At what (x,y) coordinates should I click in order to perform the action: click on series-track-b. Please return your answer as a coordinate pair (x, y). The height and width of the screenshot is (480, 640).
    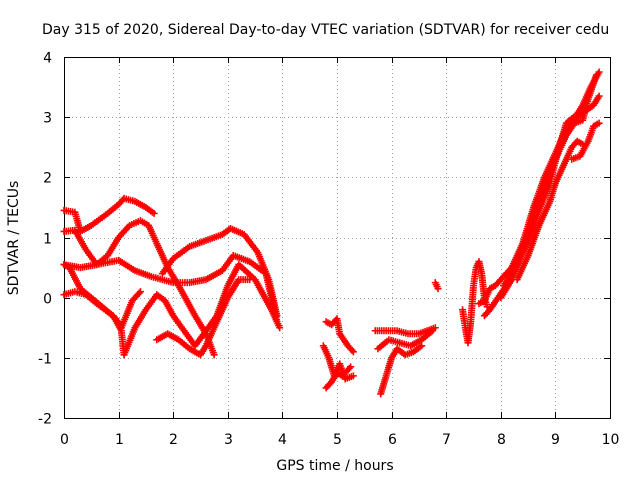
    Looking at the image, I should click on (139, 288).